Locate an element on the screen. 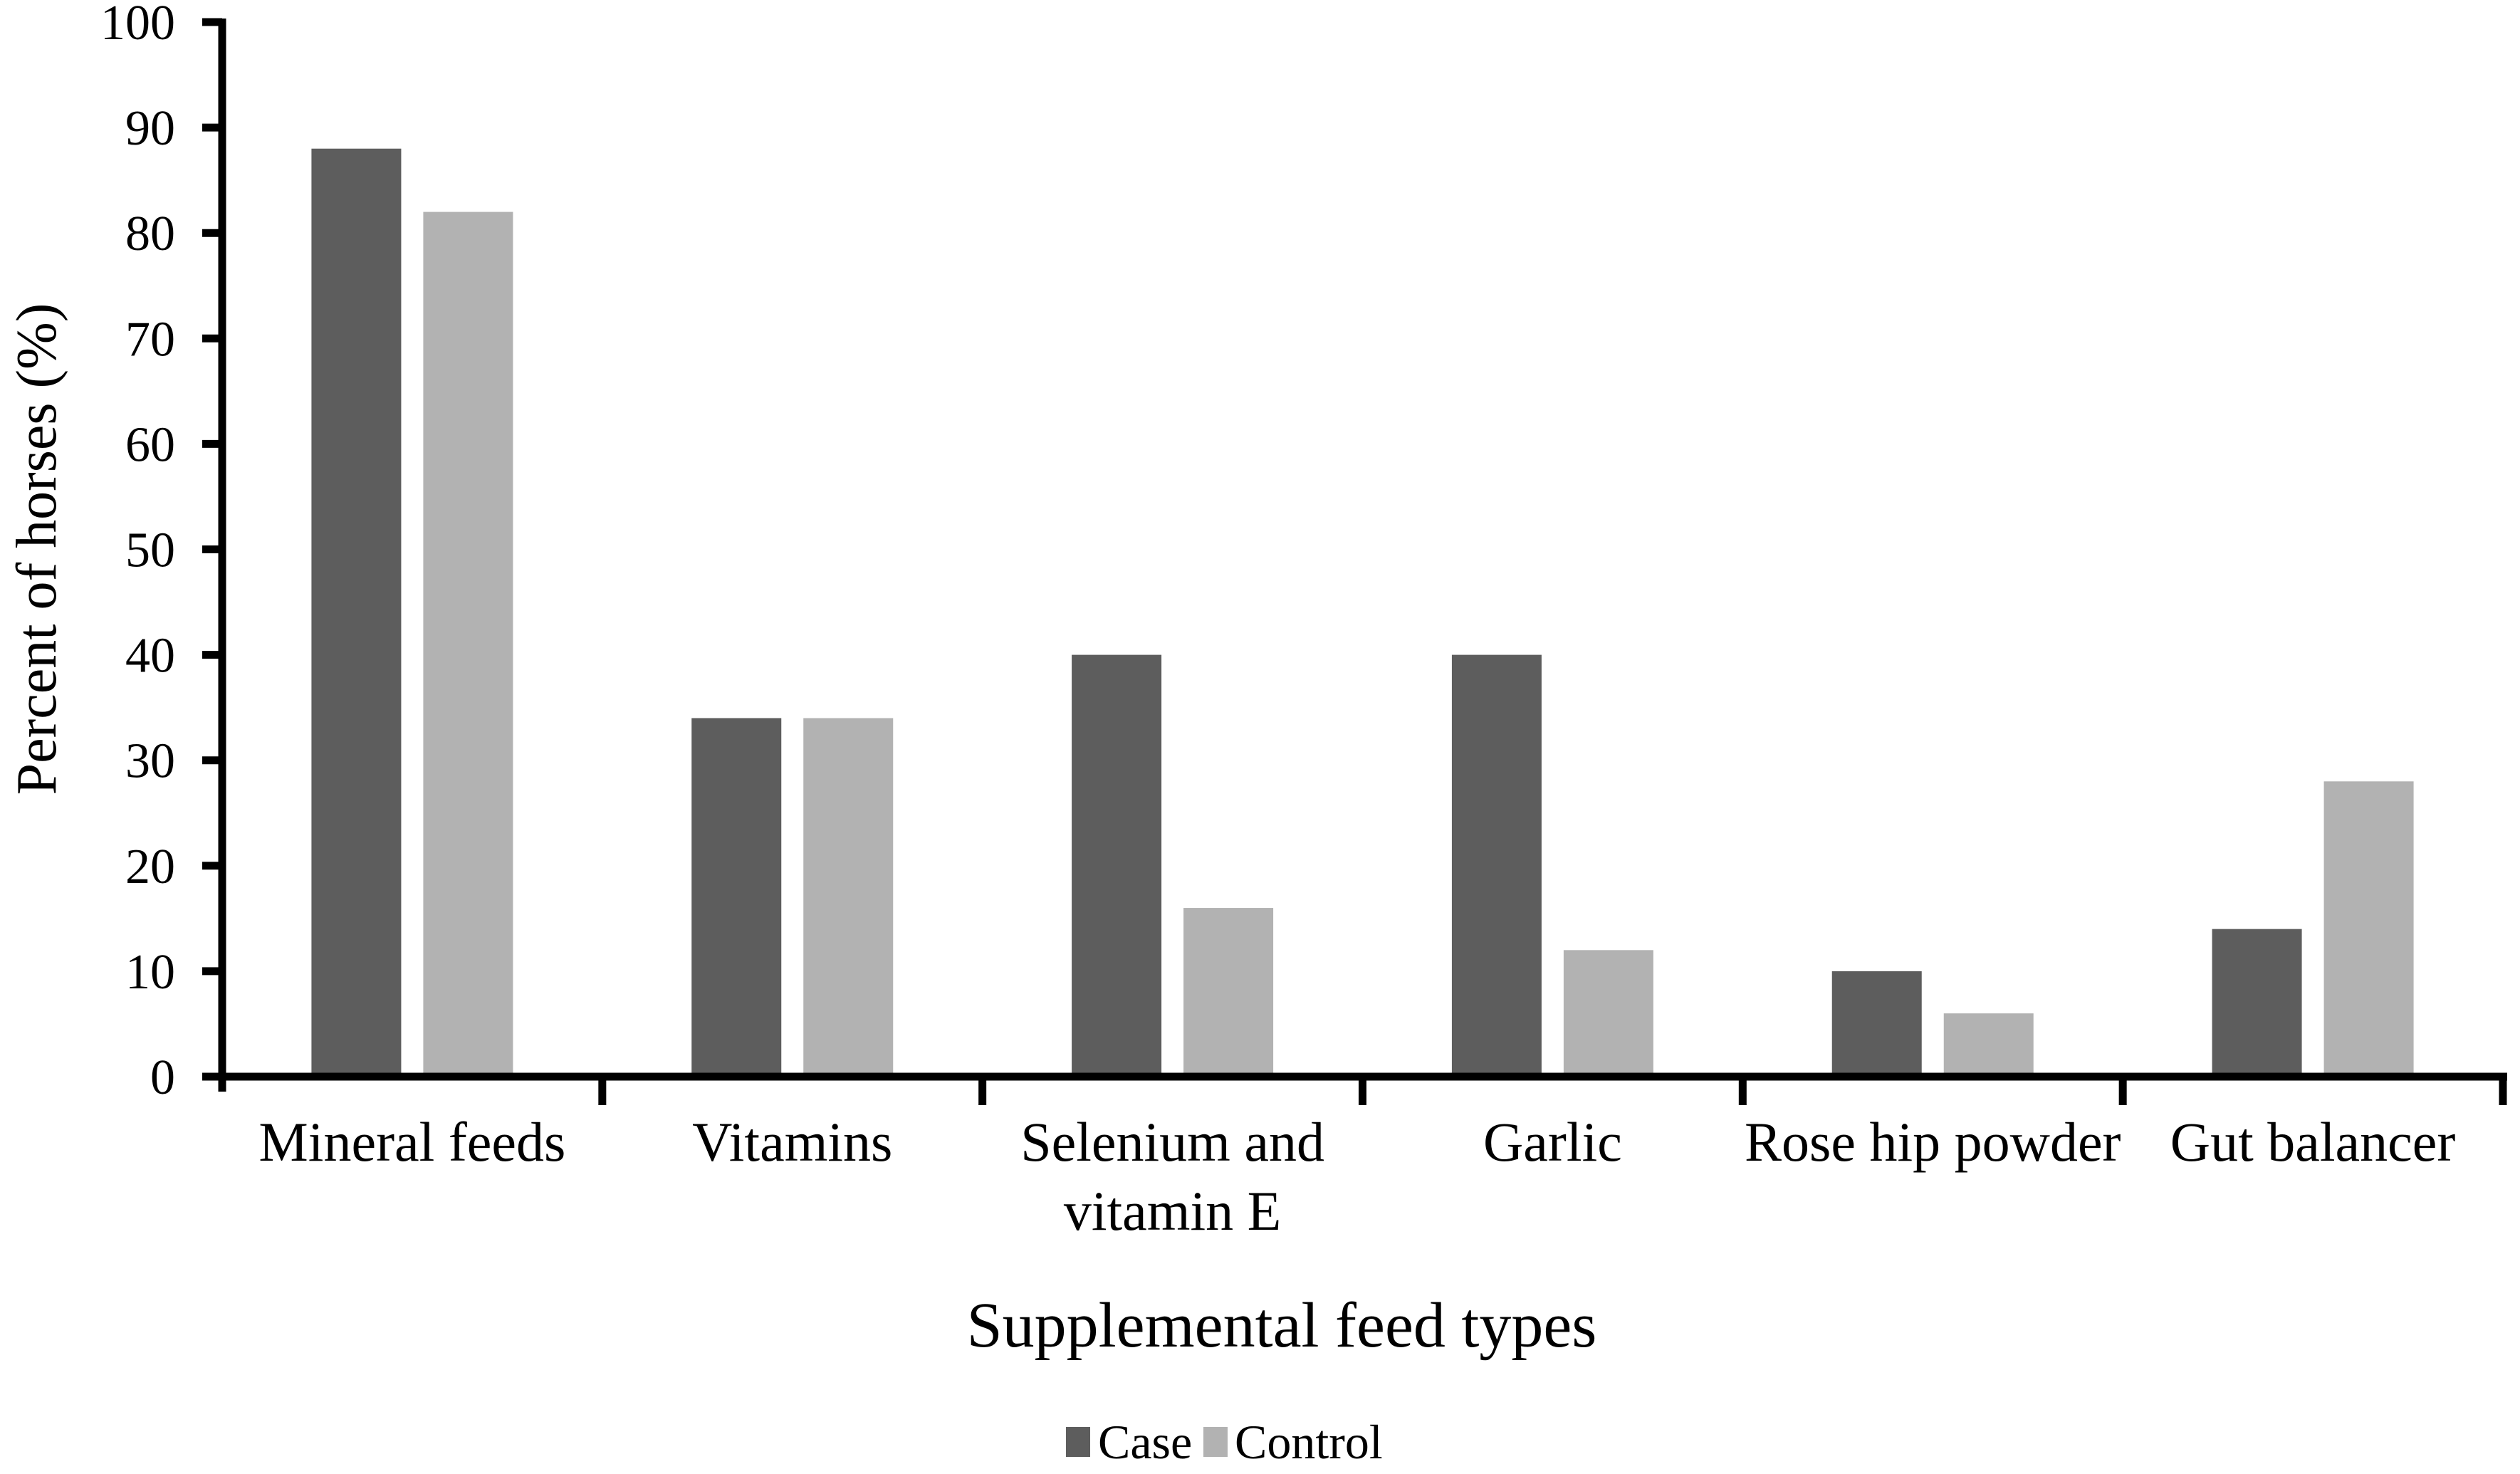  legend-control-label: Control is located at coordinates (1309, 1442).